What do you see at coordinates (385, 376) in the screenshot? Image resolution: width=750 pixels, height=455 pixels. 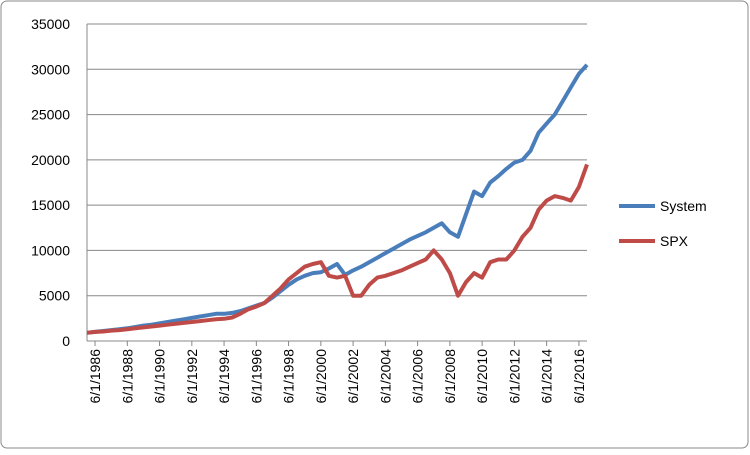 I see `x-tick-label: 6/1/2004` at bounding box center [385, 376].